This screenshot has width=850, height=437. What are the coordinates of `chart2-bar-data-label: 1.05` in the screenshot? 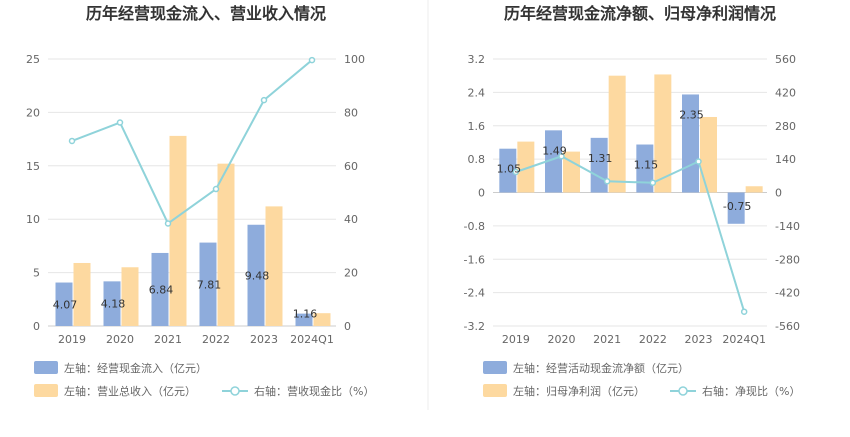 It's located at (509, 169).